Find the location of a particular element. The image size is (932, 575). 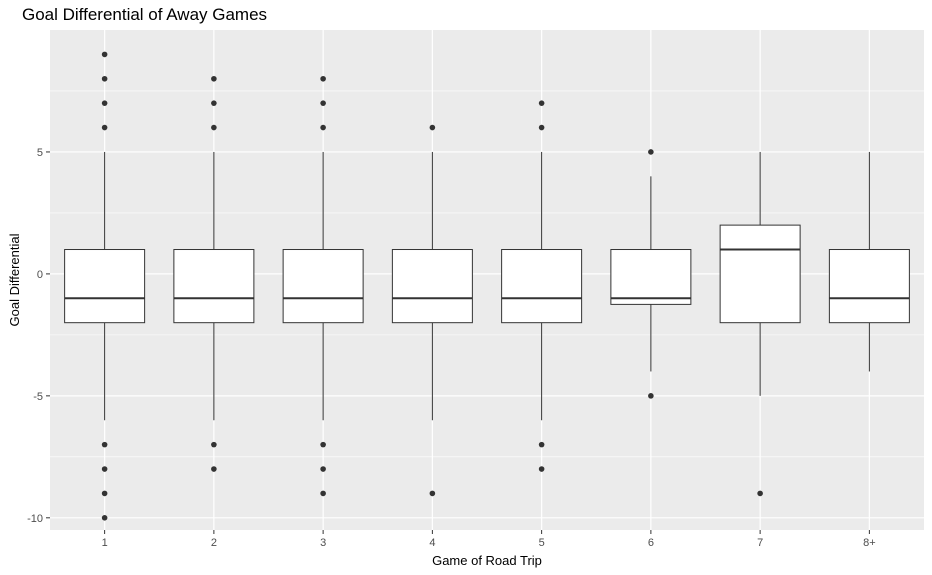

box-group-8+ is located at coordinates (869, 261).